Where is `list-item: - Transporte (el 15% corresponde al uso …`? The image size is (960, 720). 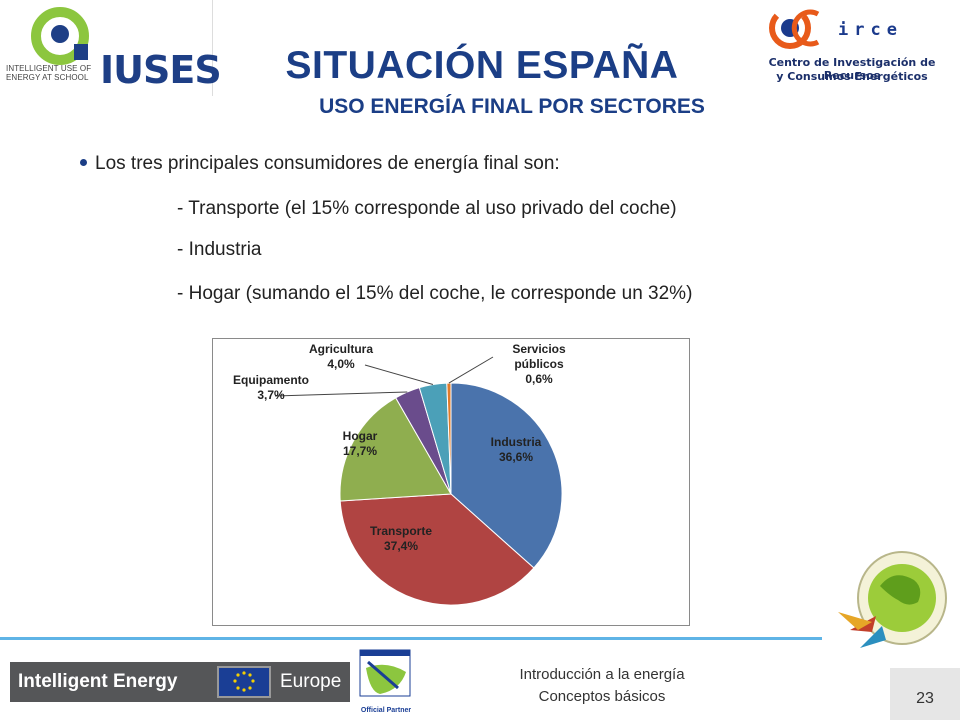 list-item: - Transporte (el 15% corresponde al uso … is located at coordinates (427, 208).